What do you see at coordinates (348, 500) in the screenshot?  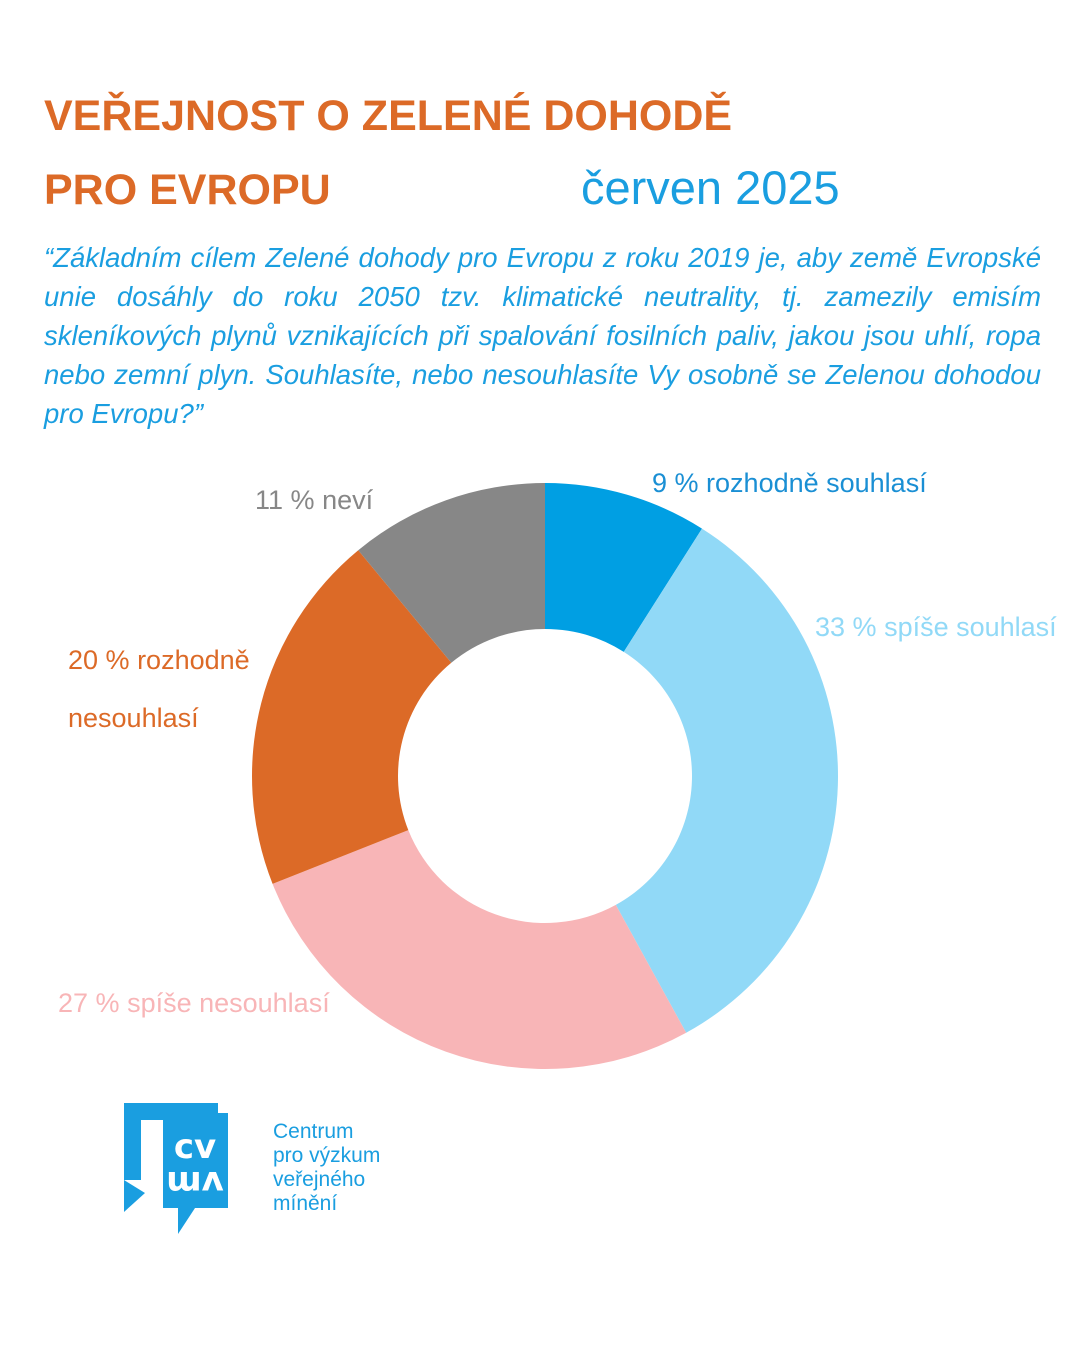 I see `category-label: neví` at bounding box center [348, 500].